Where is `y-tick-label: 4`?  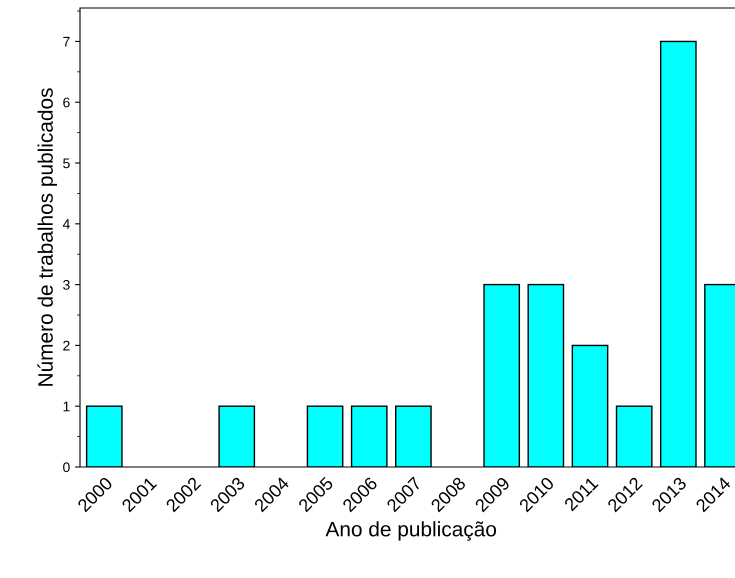
y-tick-label: 4 is located at coordinates (66, 224).